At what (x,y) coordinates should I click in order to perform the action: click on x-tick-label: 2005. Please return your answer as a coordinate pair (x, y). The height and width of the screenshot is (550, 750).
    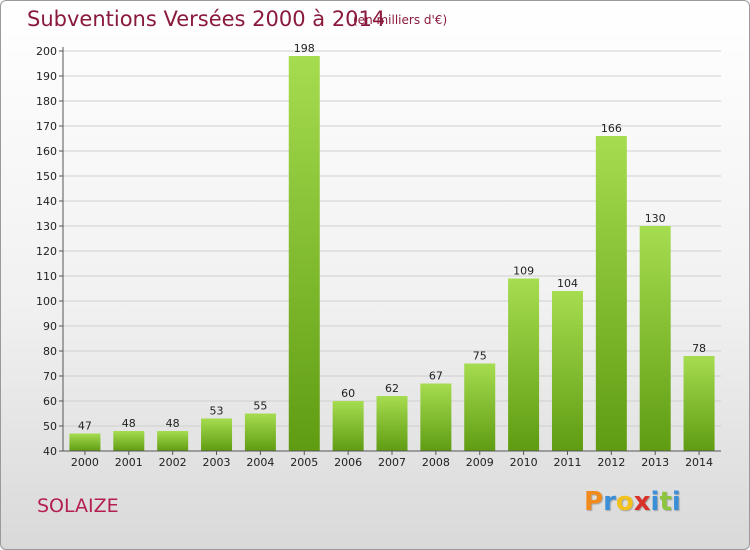
    Looking at the image, I should click on (304, 462).